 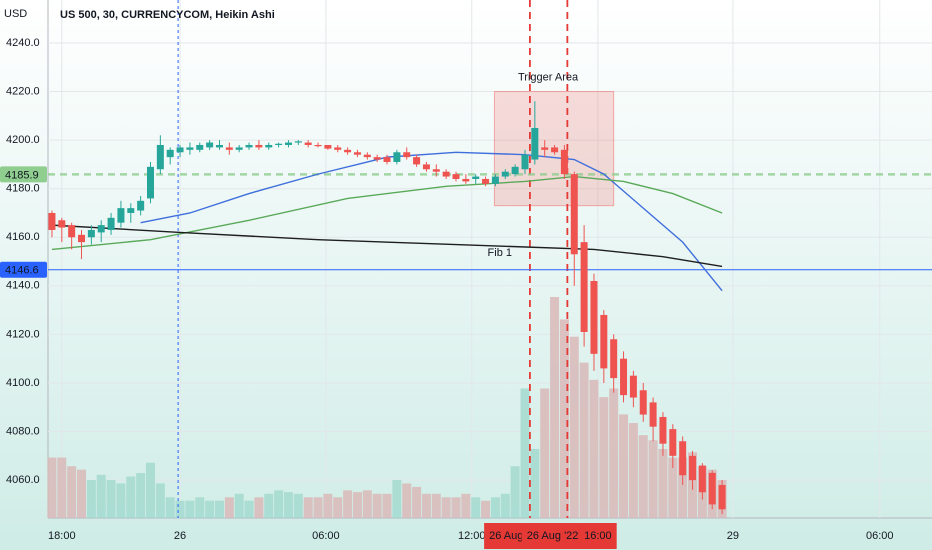 I want to click on y-tick-label: 4140.0, so click(x=23, y=286).